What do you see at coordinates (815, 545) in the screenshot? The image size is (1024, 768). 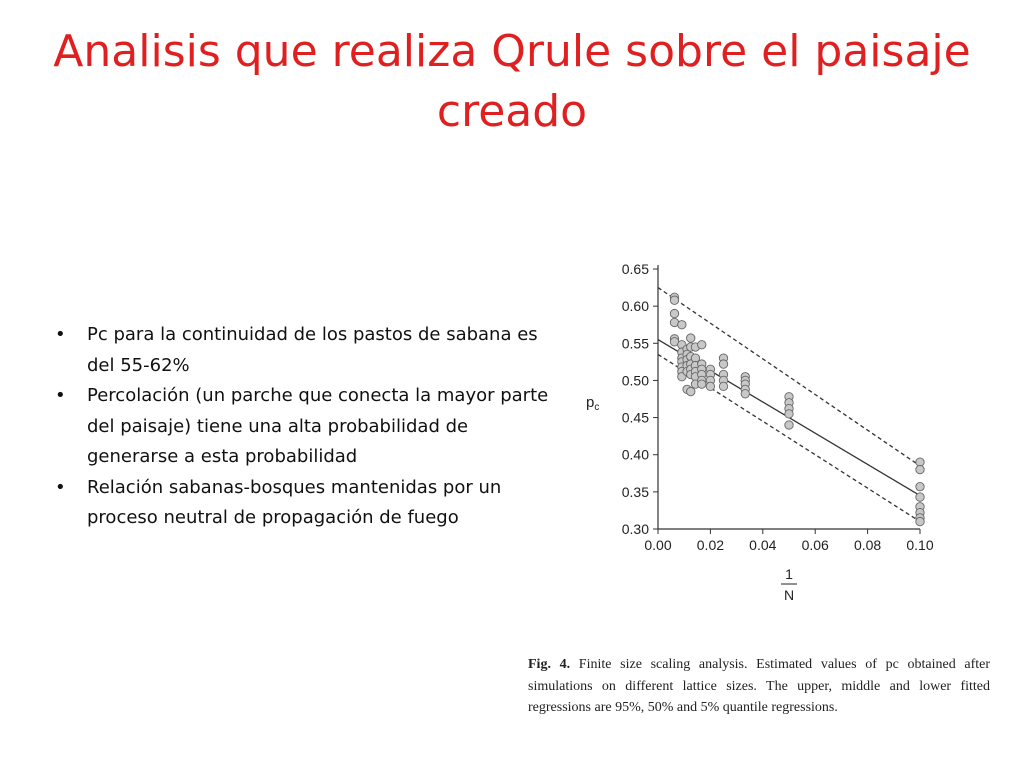 I see `x-tick-label: 0.06` at bounding box center [815, 545].